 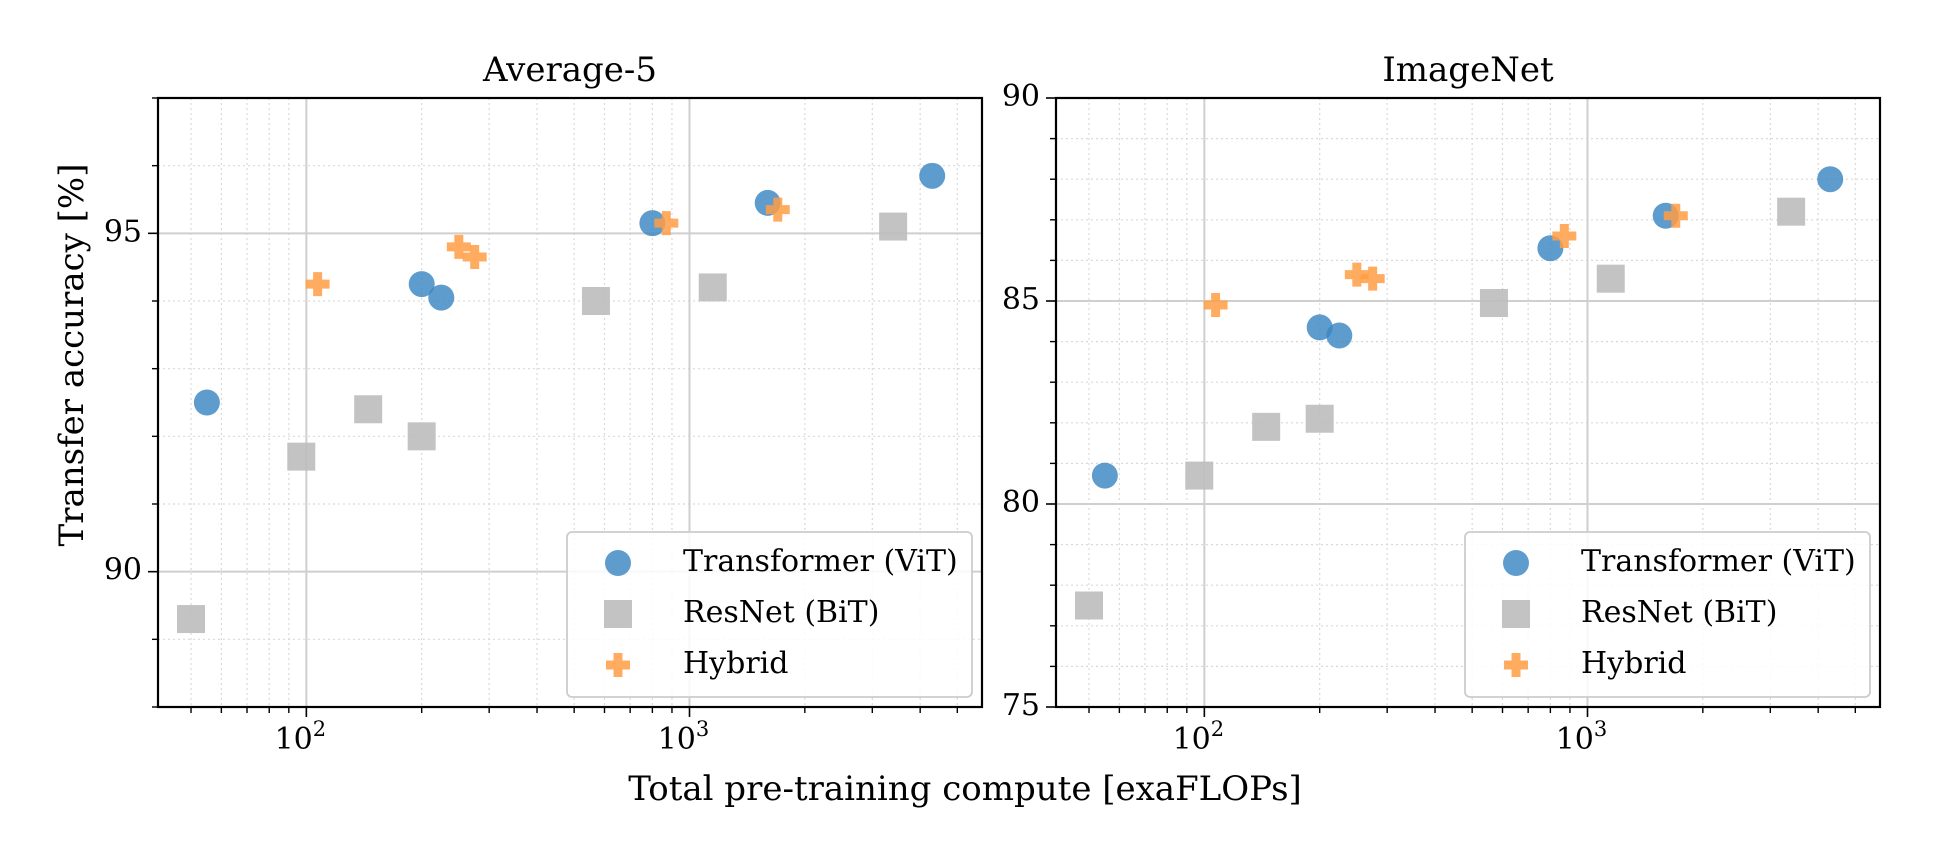 I want to click on y-tick-label: 80, so click(x=1021, y=502).